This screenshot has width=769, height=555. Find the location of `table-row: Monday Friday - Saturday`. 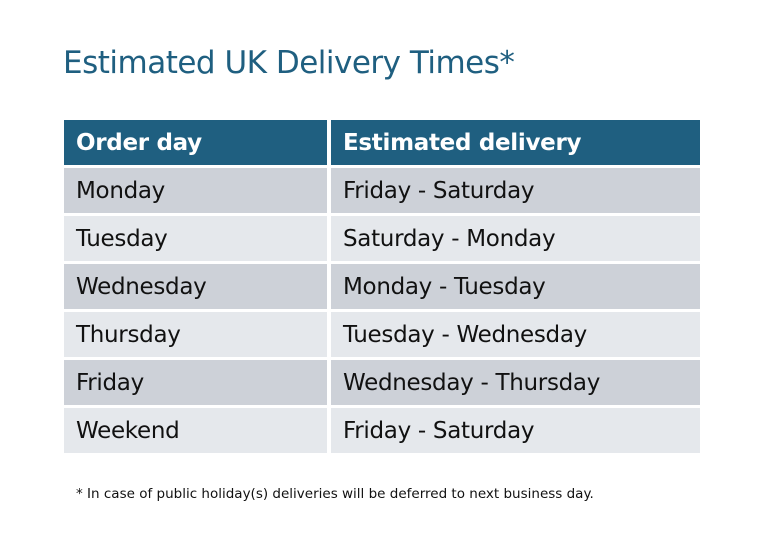

table-row: Monday Friday - Saturday is located at coordinates (382, 190).